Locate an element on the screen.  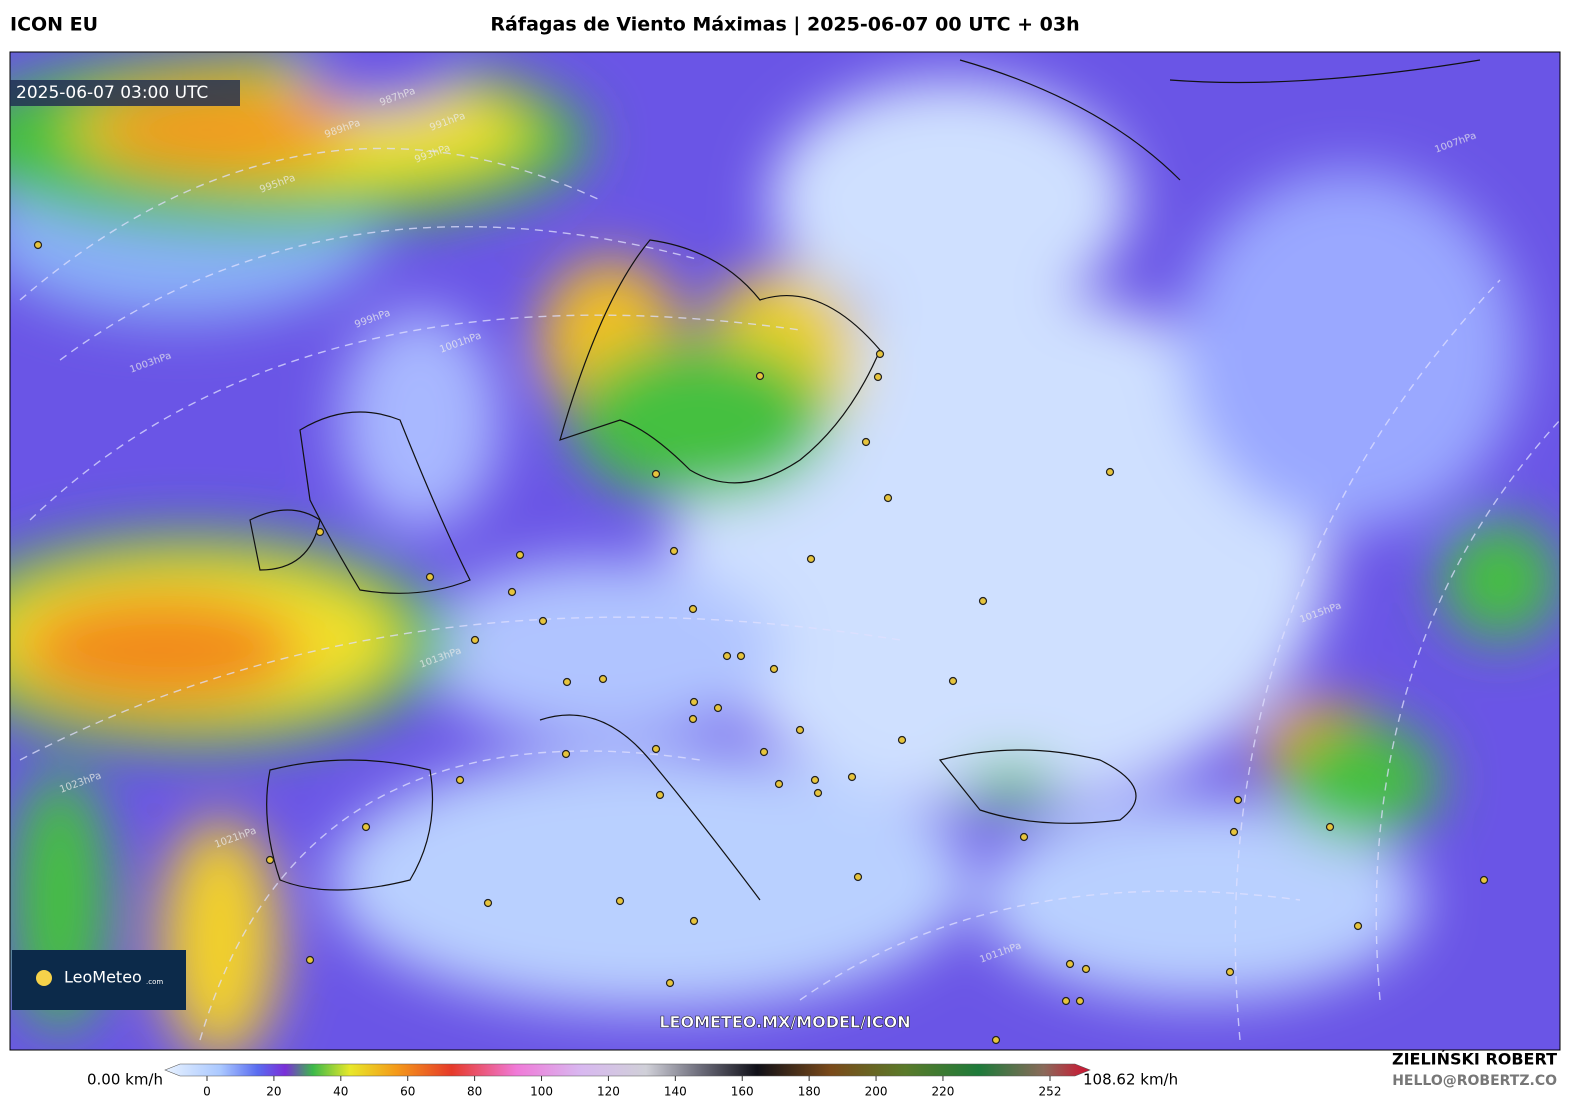
timestamp-box is located at coordinates (125, 93).